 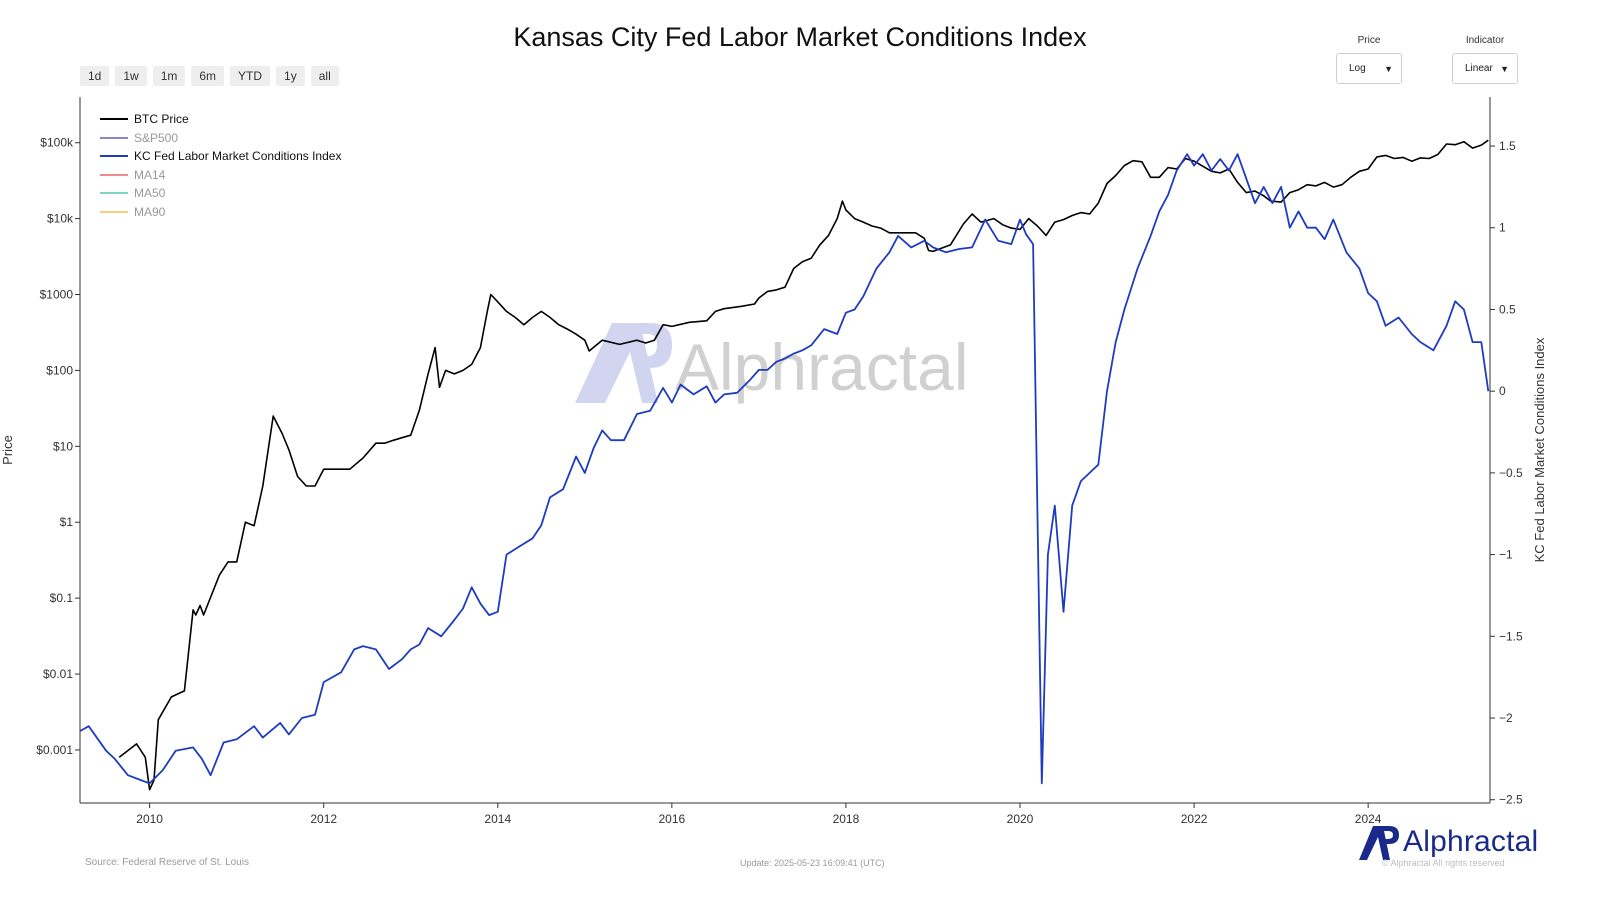 What do you see at coordinates (67, 522) in the screenshot?
I see `y-tick-label: $1` at bounding box center [67, 522].